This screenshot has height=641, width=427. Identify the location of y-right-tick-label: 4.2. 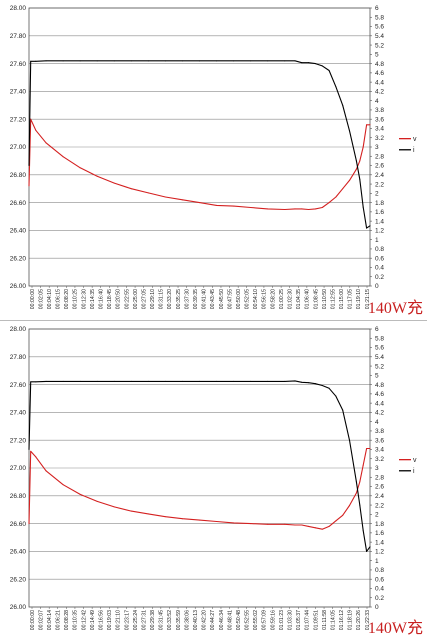
(379, 92).